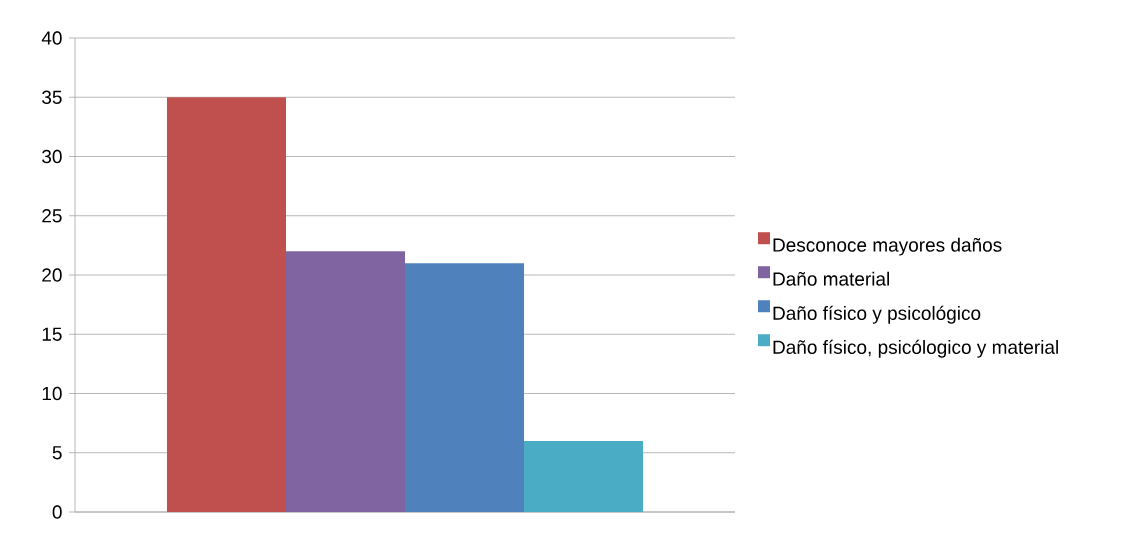 The width and height of the screenshot is (1143, 536). Describe the element at coordinates (52, 275) in the screenshot. I see `y-tick-label: 20` at that location.